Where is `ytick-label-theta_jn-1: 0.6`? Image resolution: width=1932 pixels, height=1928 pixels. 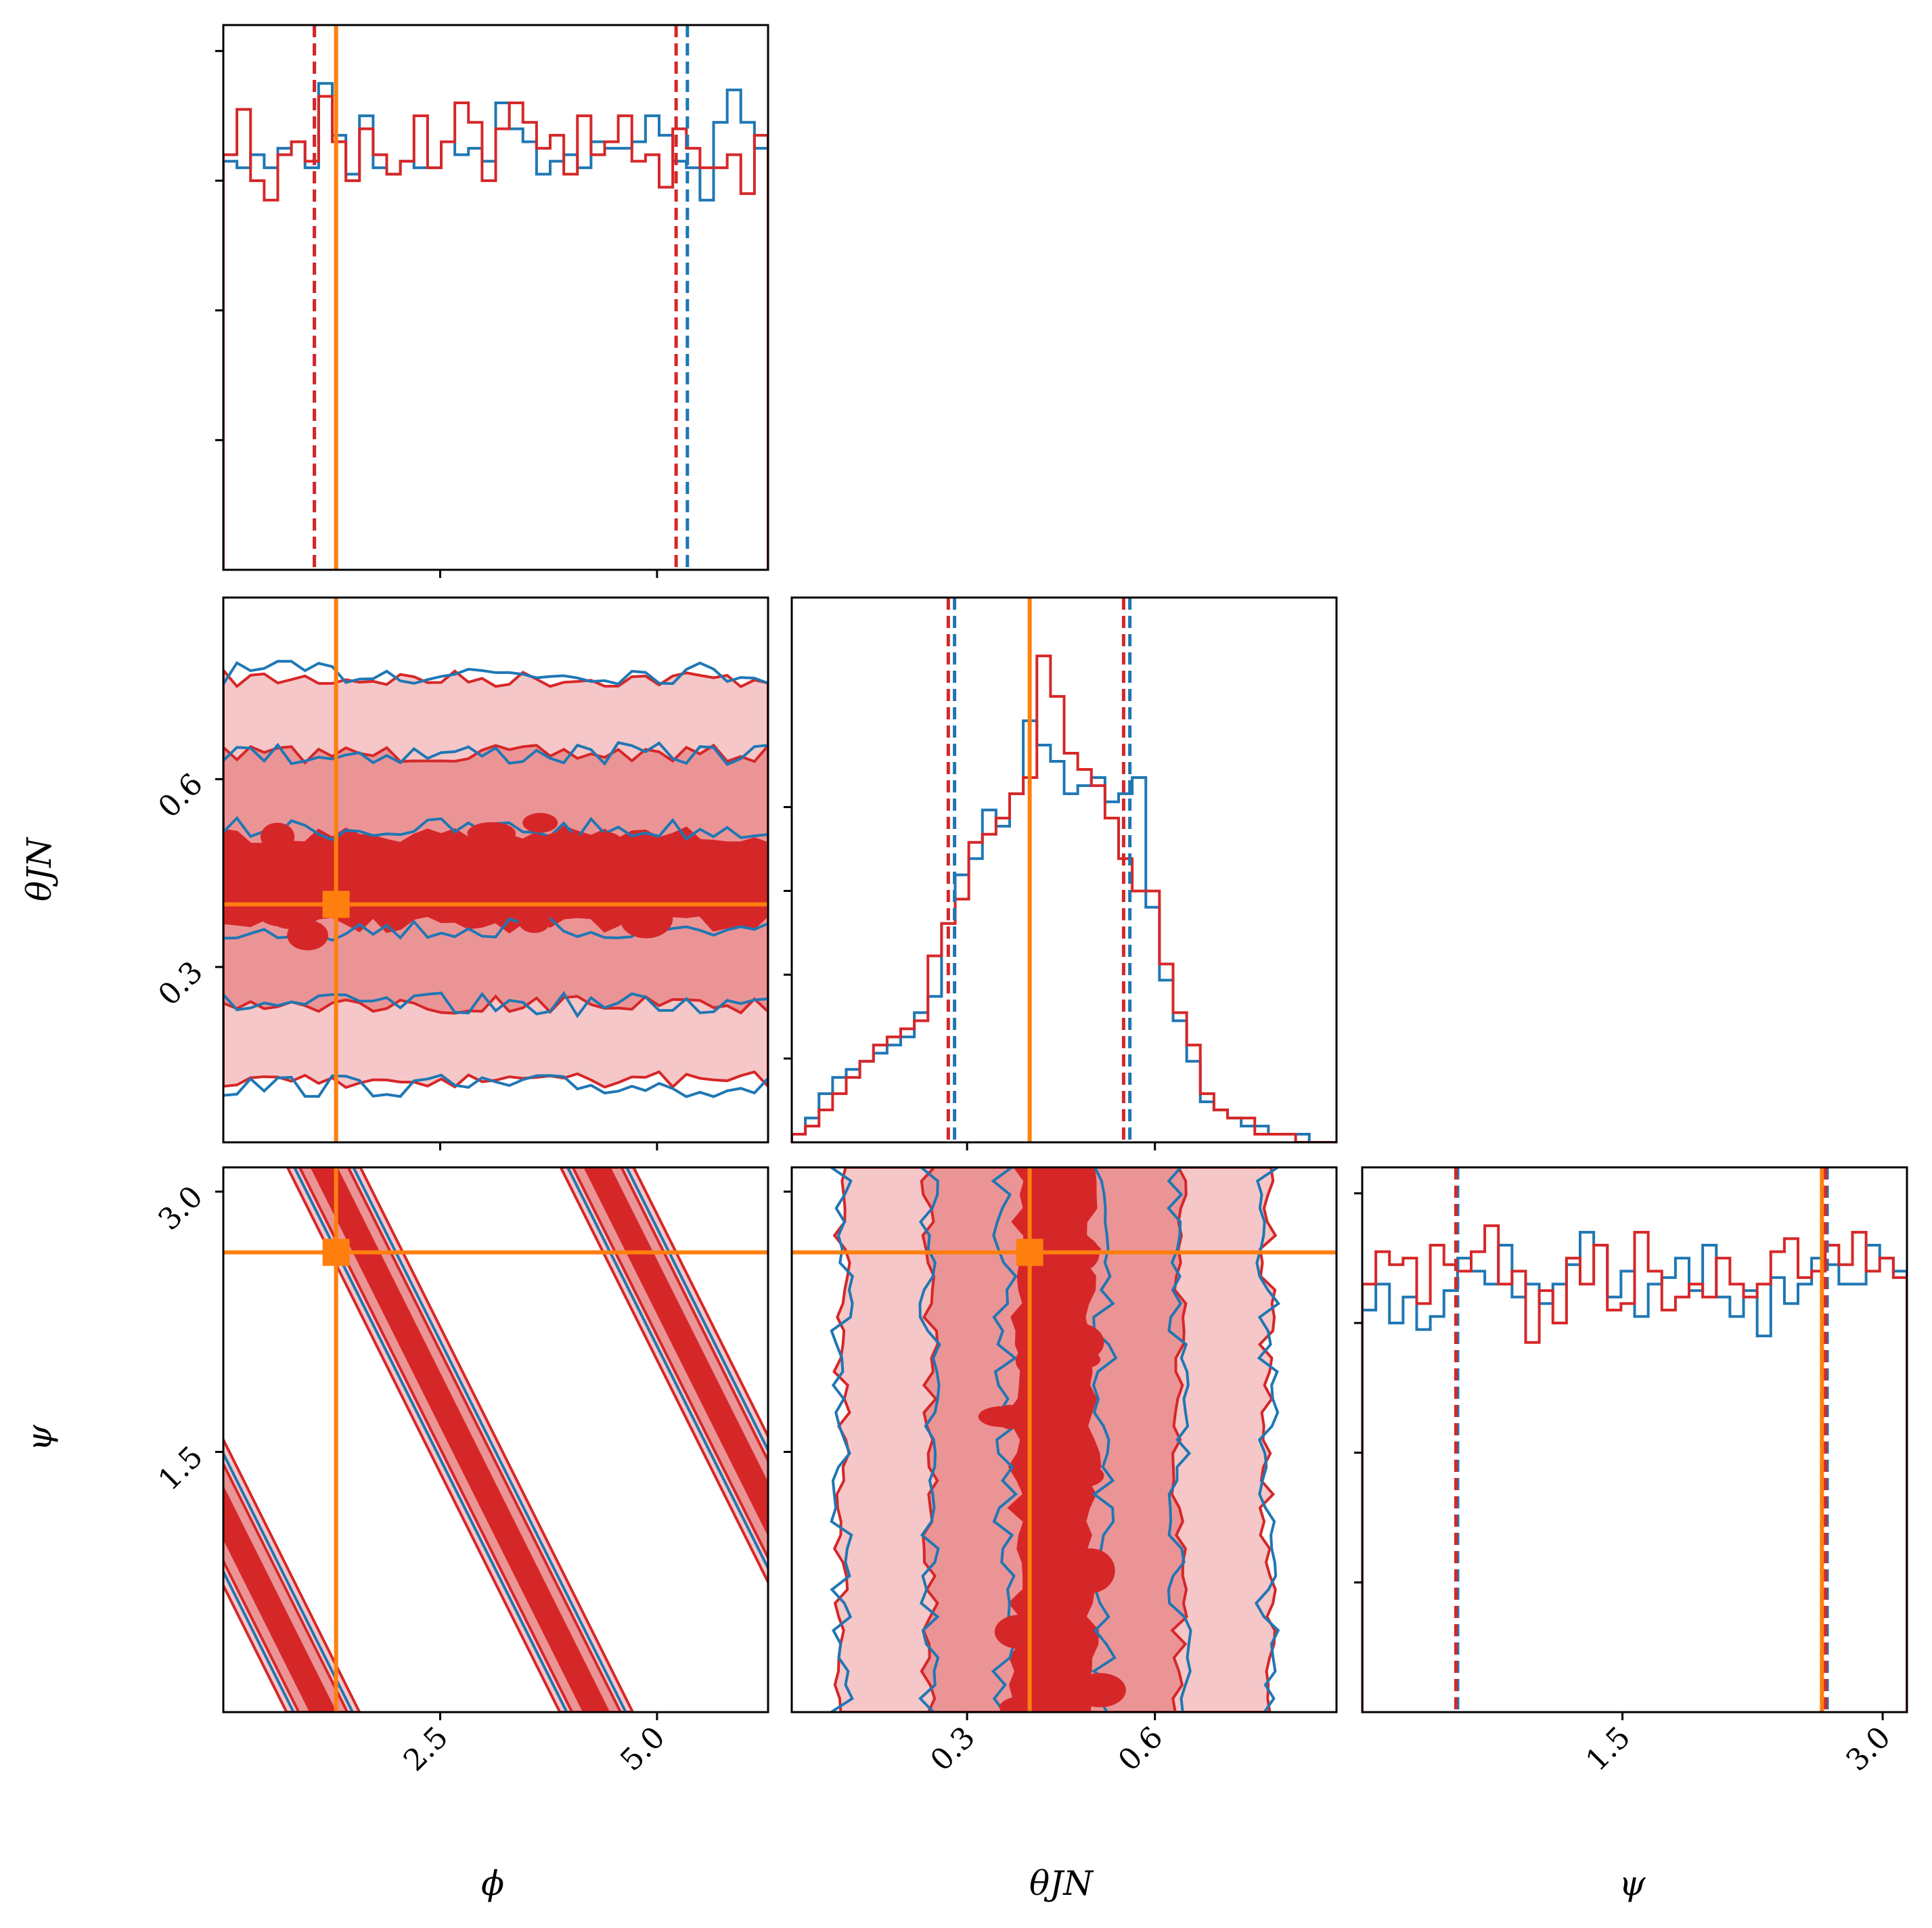
ytick-label-theta_jn-1: 0.6 is located at coordinates (181, 796).